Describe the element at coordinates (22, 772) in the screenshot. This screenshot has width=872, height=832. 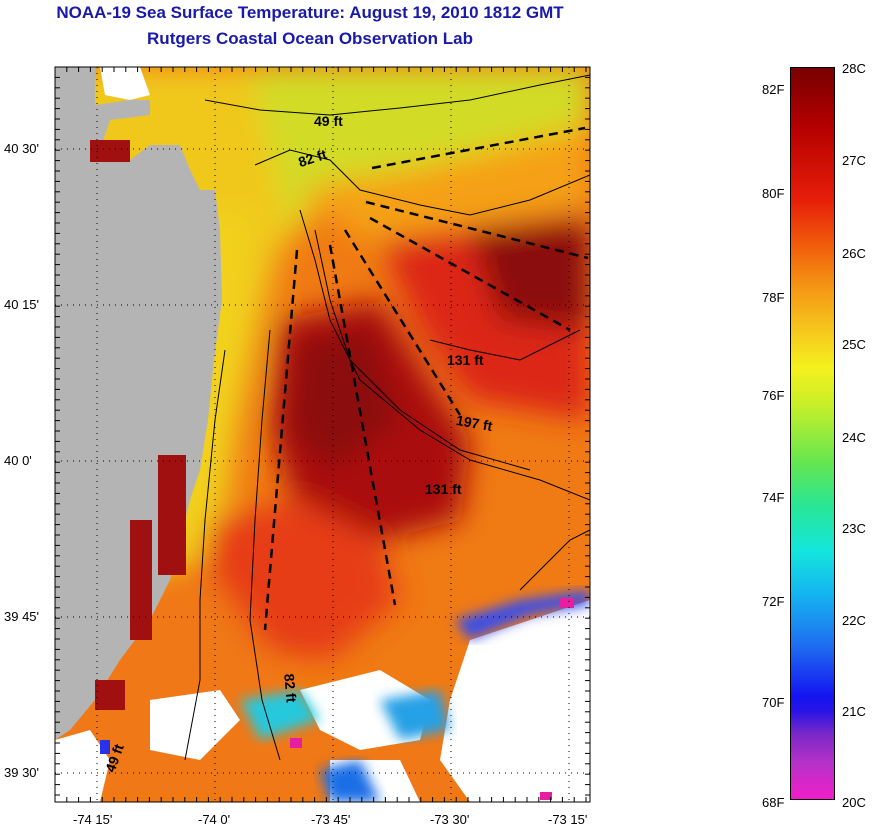
I see `lat-label: 39 30'` at that location.